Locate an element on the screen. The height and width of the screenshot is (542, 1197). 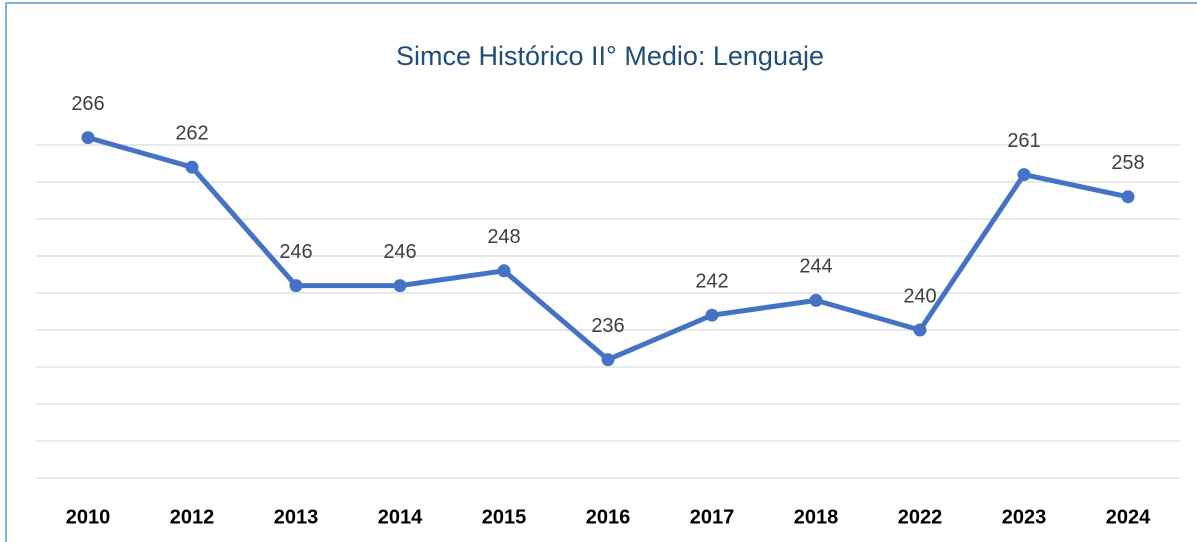
x-tick-label: 2018 is located at coordinates (816, 517).